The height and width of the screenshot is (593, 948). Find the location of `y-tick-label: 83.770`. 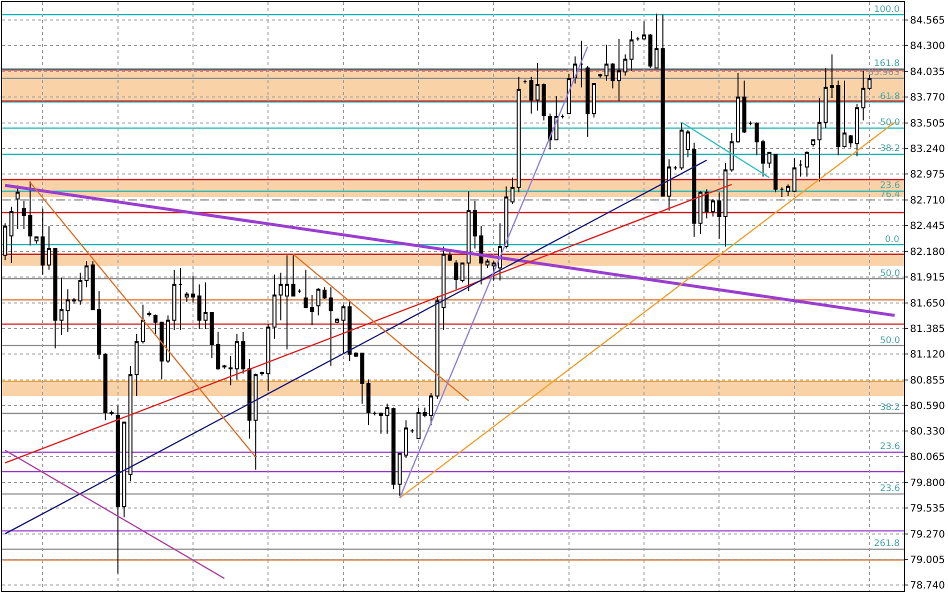

y-tick-label: 83.770 is located at coordinates (927, 98).